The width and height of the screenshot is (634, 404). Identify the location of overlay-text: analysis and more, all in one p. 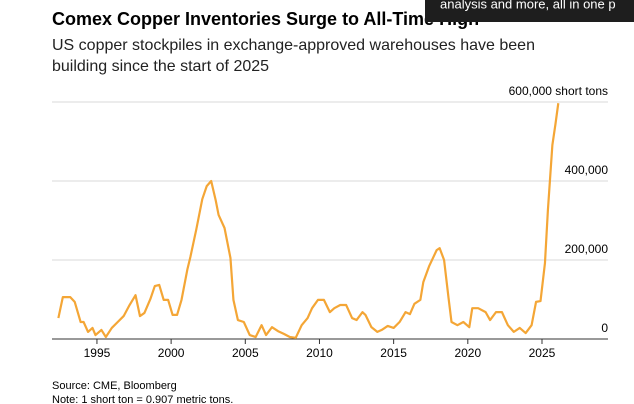
(528, 5).